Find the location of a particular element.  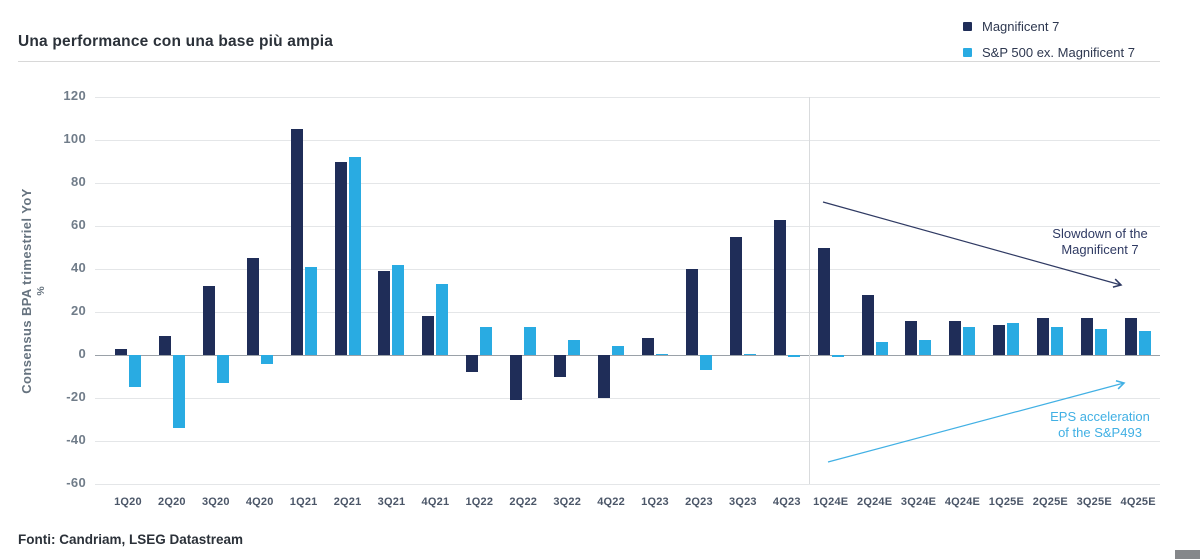

bar-sp493-2Q20 is located at coordinates (178, 392).